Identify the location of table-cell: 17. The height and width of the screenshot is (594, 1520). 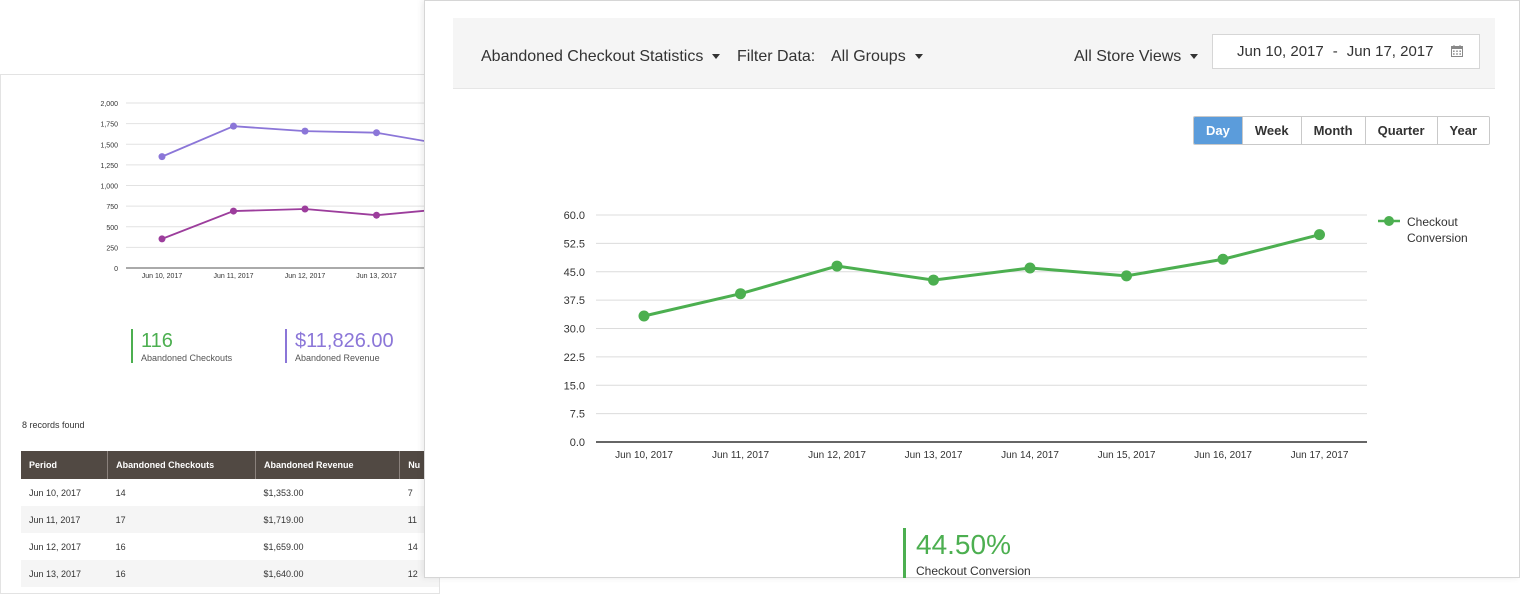
(181, 519).